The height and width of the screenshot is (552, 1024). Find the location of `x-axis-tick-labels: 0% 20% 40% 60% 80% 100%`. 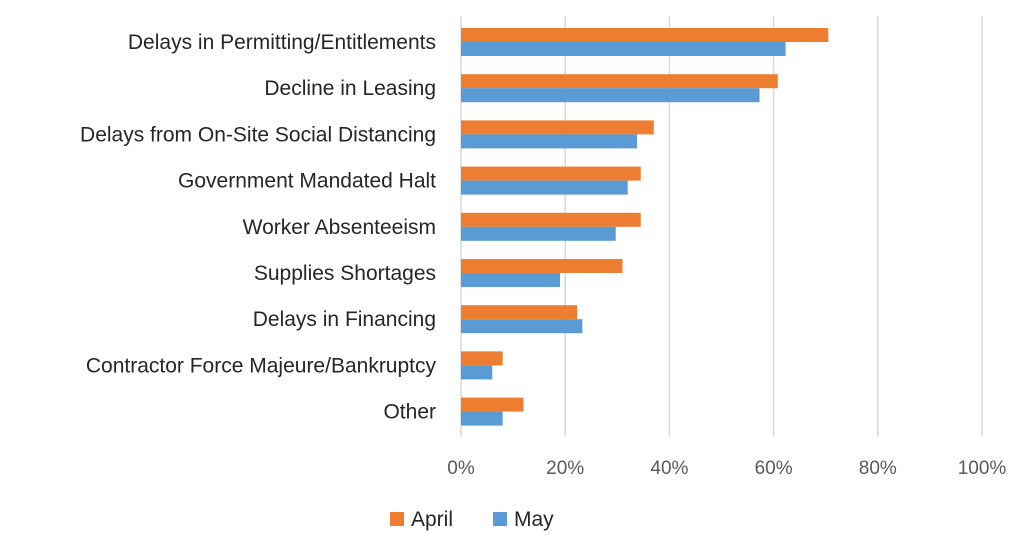

x-axis-tick-labels: 0% 20% 40% 60% 80% 100% is located at coordinates (726, 468).